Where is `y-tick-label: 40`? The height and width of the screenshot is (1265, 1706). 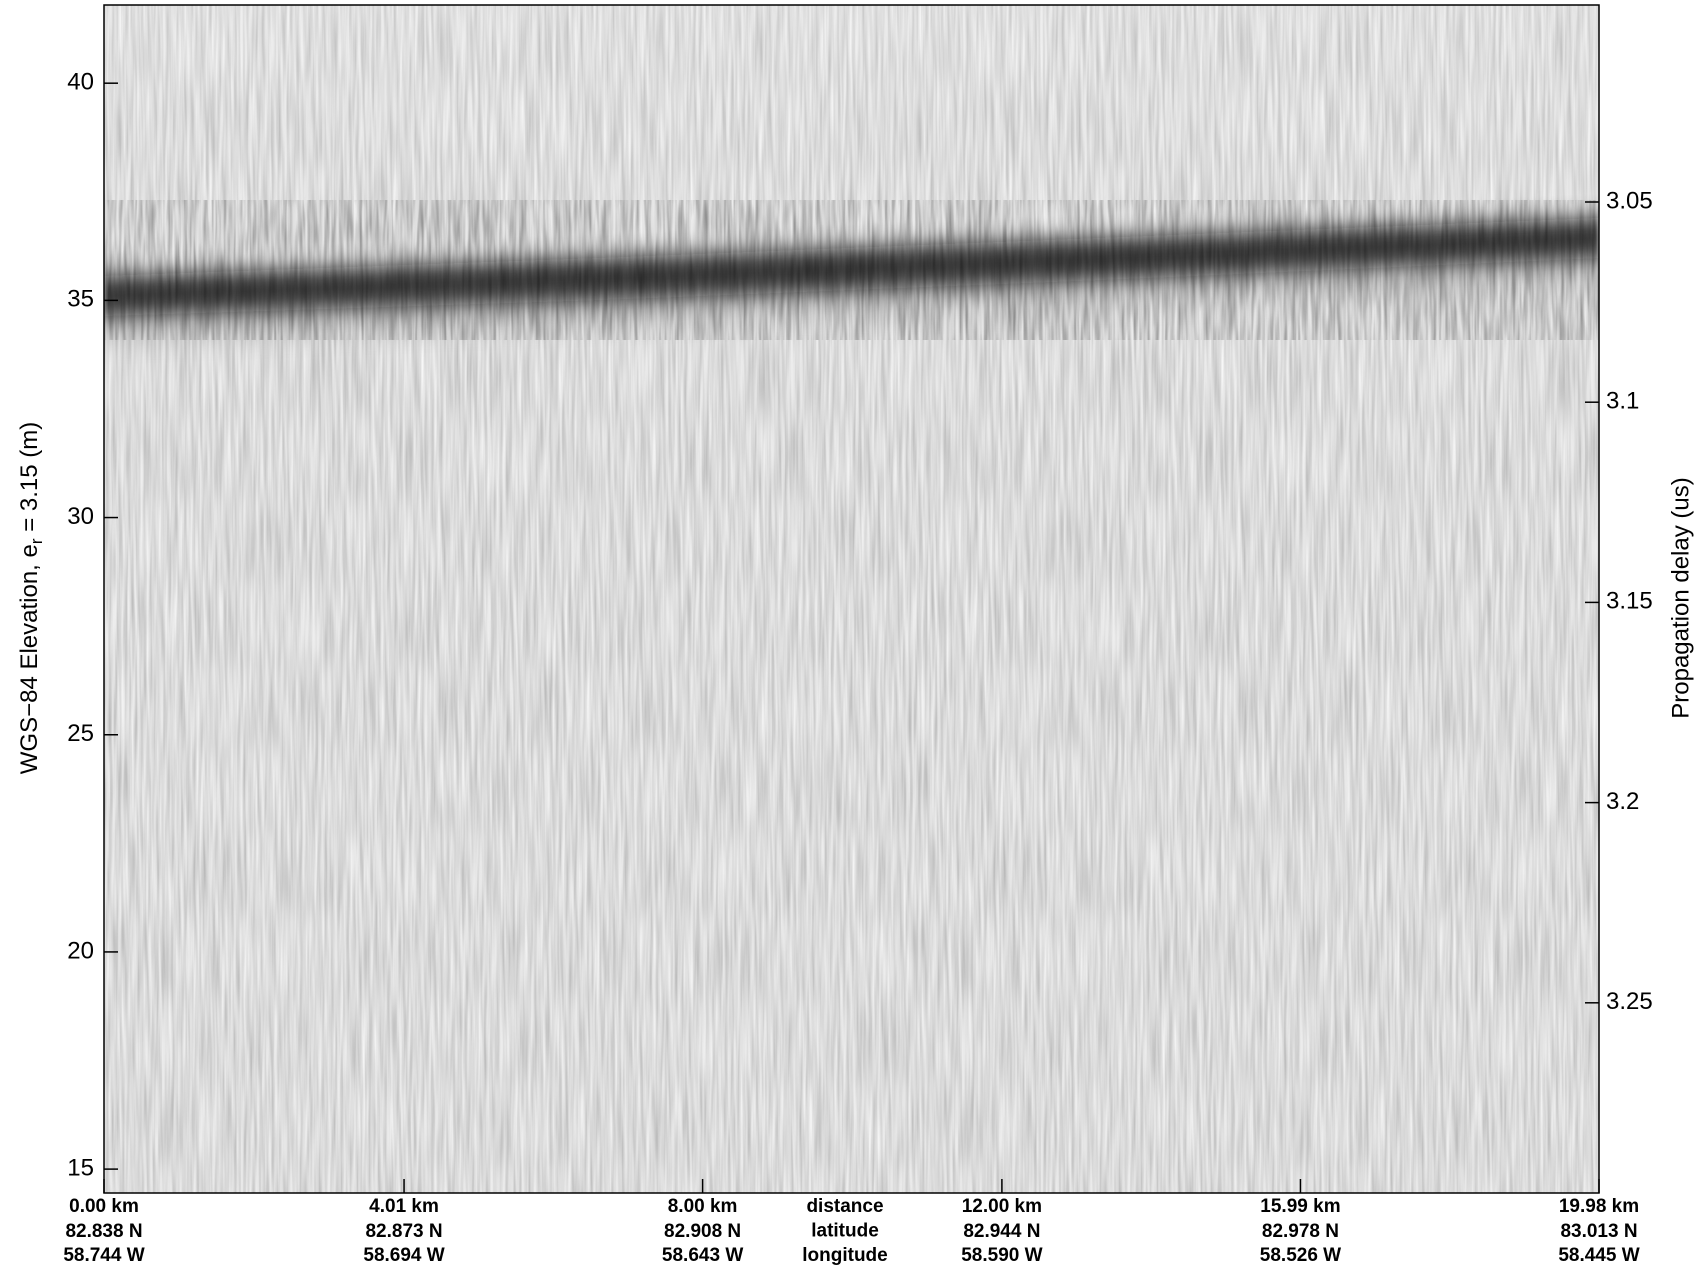 y-tick-label: 40 is located at coordinates (80, 82).